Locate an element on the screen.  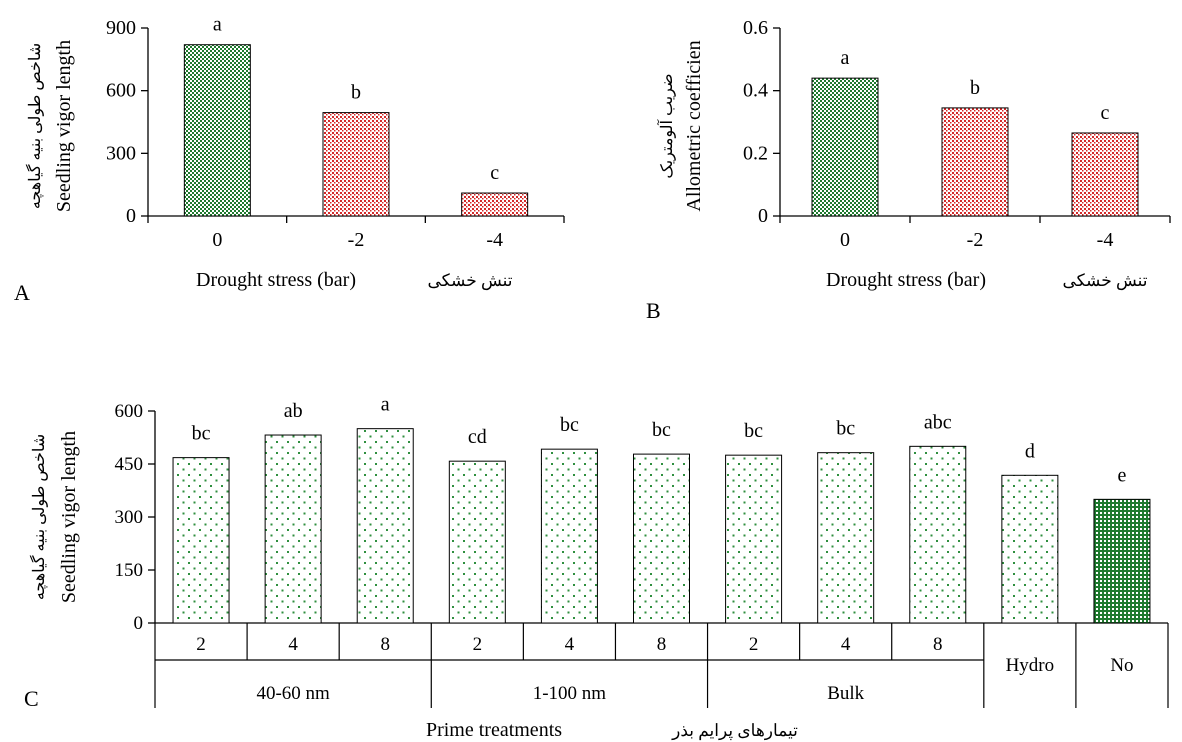
y-tick-label: 150 is located at coordinates (129, 570).